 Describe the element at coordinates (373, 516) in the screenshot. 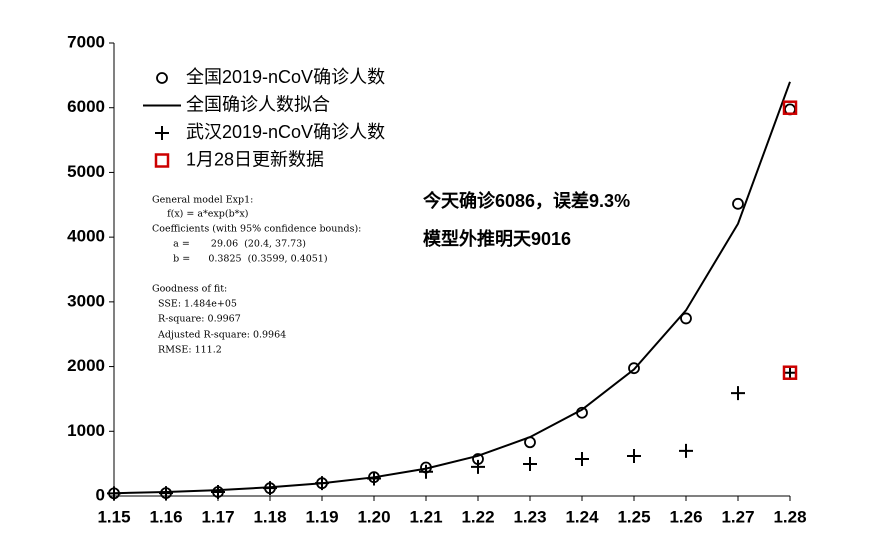

I see `x-tick-label: 1.20` at that location.